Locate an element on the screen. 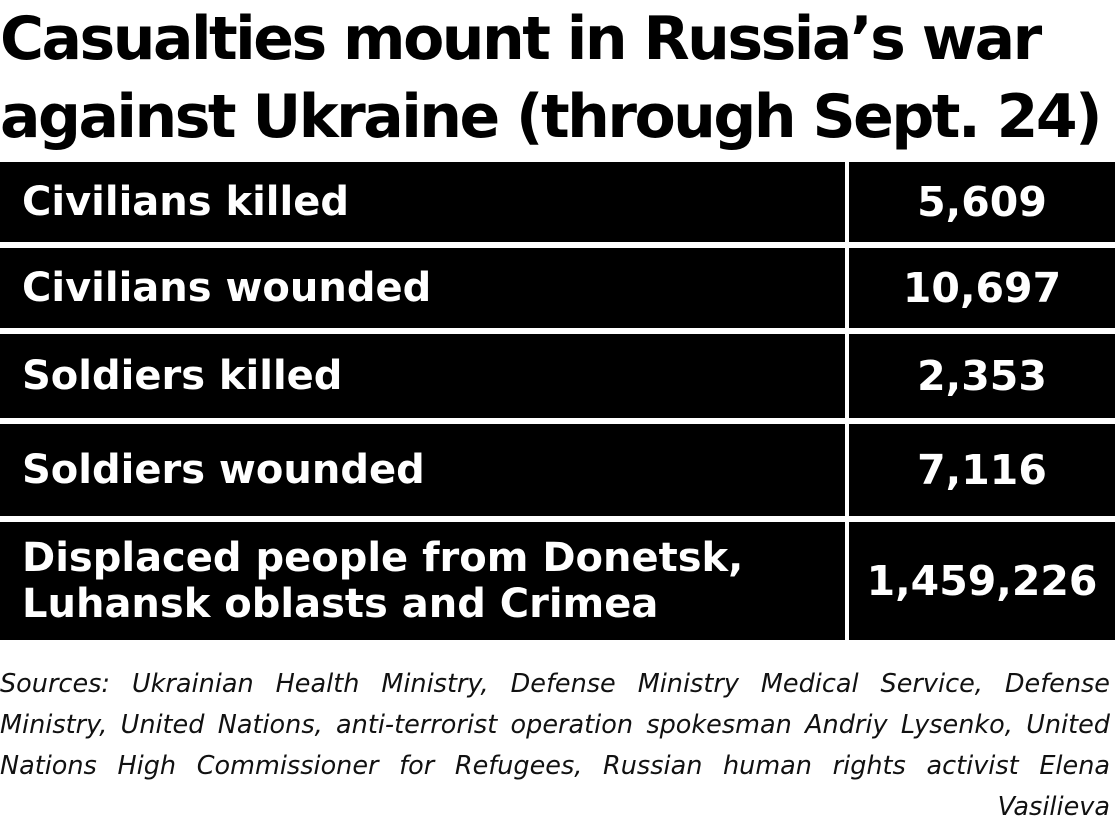  row-value: 1,459,226 is located at coordinates (982, 581).